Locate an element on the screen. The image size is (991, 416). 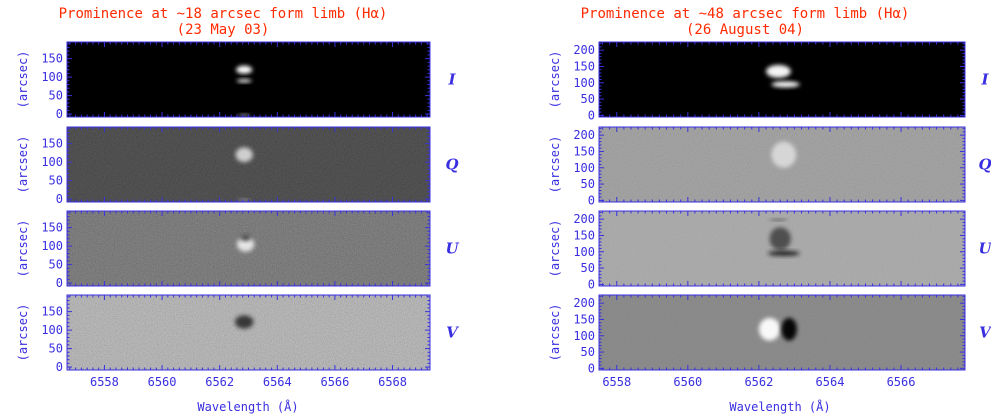
stokes-panel-q: 0 50 100 150 (arcsec) Q is located at coordinates (237, 166).